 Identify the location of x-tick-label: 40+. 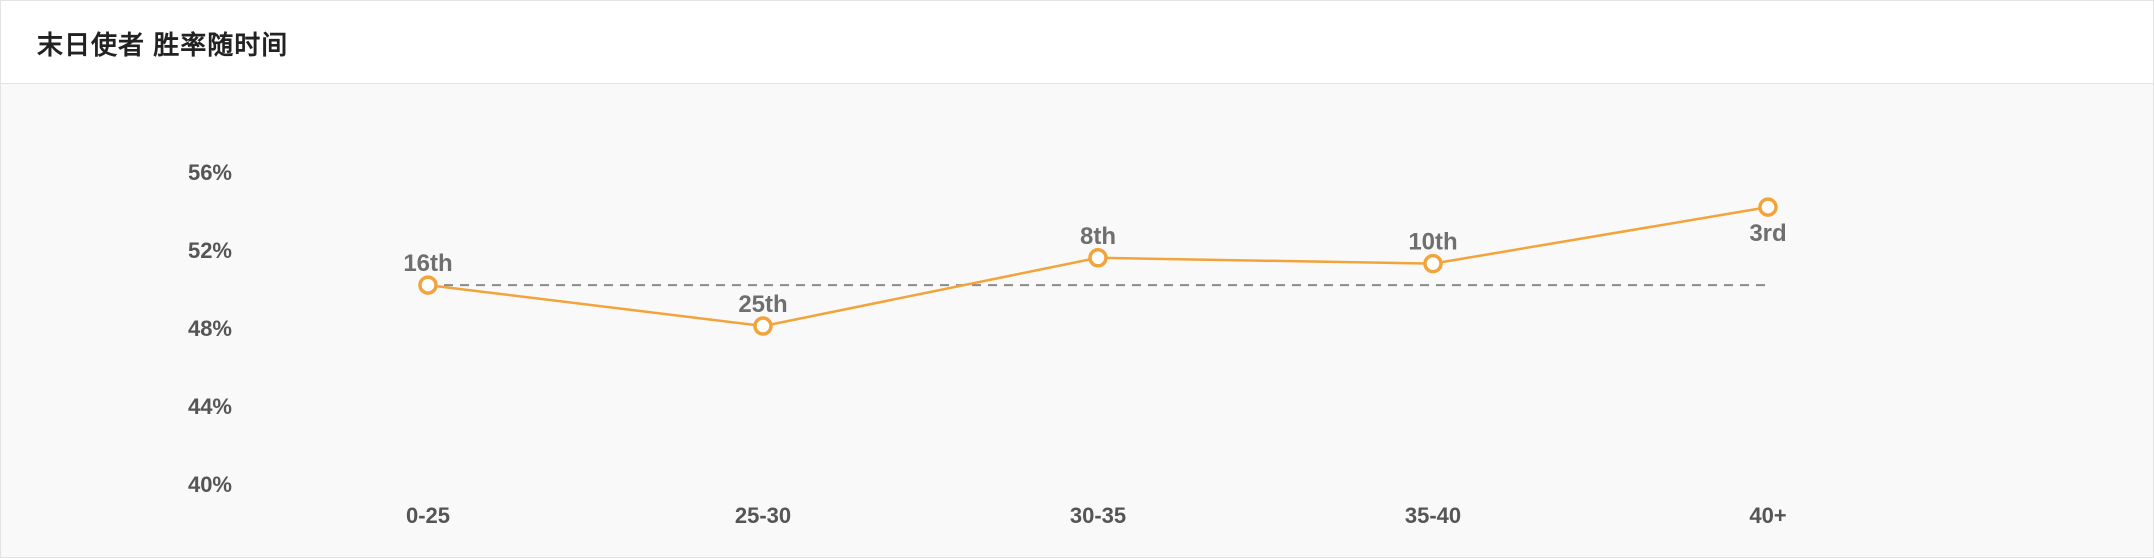
(1767, 515).